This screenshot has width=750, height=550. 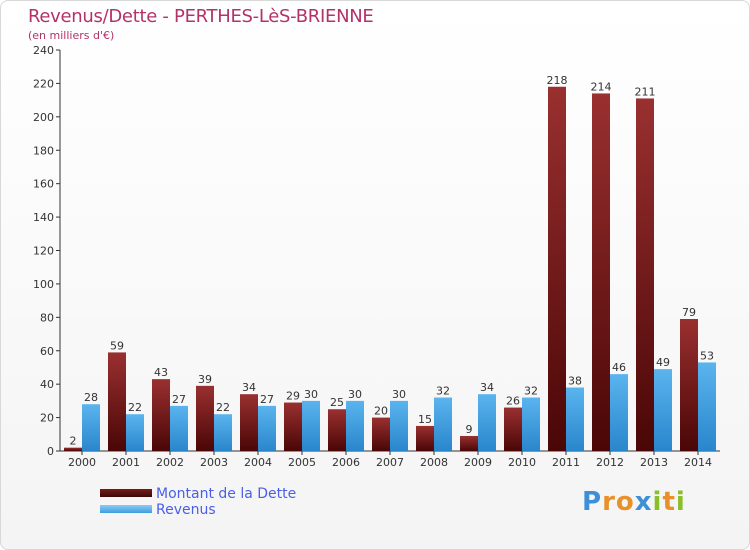 I want to click on x-tick-label: 2001, so click(x=126, y=462).